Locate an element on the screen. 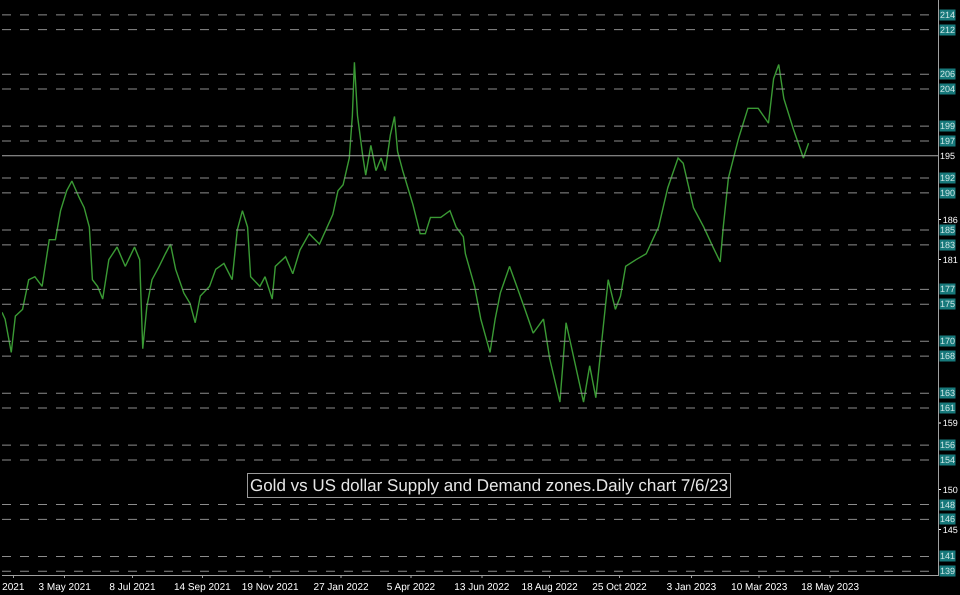 Image resolution: width=960 pixels, height=595 pixels. ref-line-label: 192 is located at coordinates (948, 178).